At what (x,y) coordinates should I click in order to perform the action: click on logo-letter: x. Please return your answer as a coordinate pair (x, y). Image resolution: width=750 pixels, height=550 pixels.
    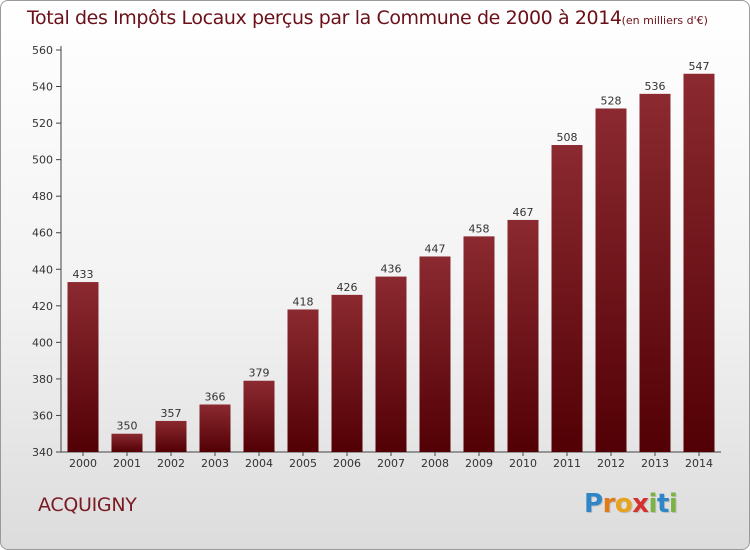
    Looking at the image, I should click on (640, 504).